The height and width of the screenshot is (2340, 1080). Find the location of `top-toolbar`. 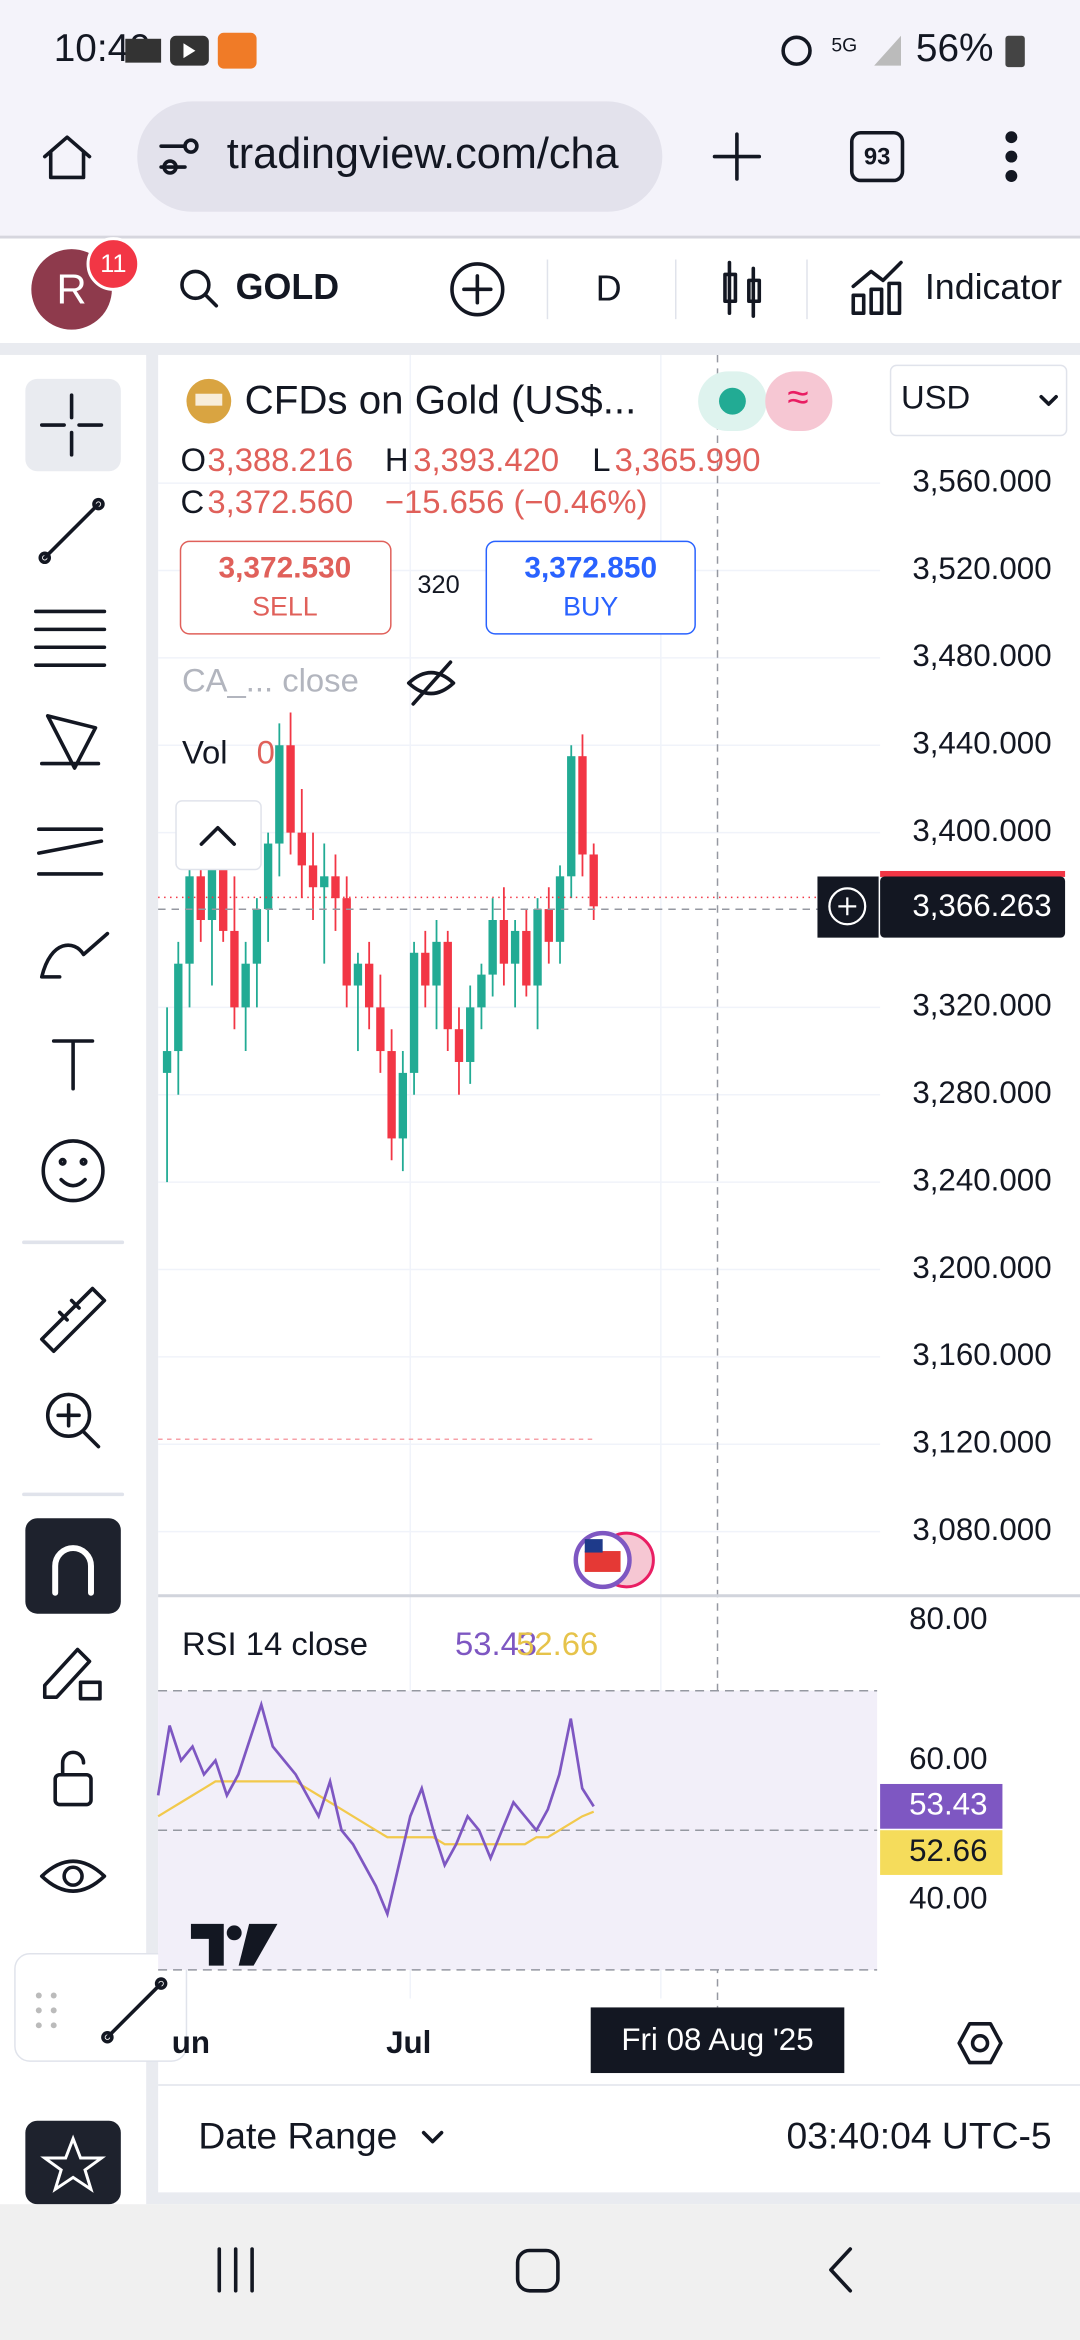

top-toolbar is located at coordinates (540, 291).